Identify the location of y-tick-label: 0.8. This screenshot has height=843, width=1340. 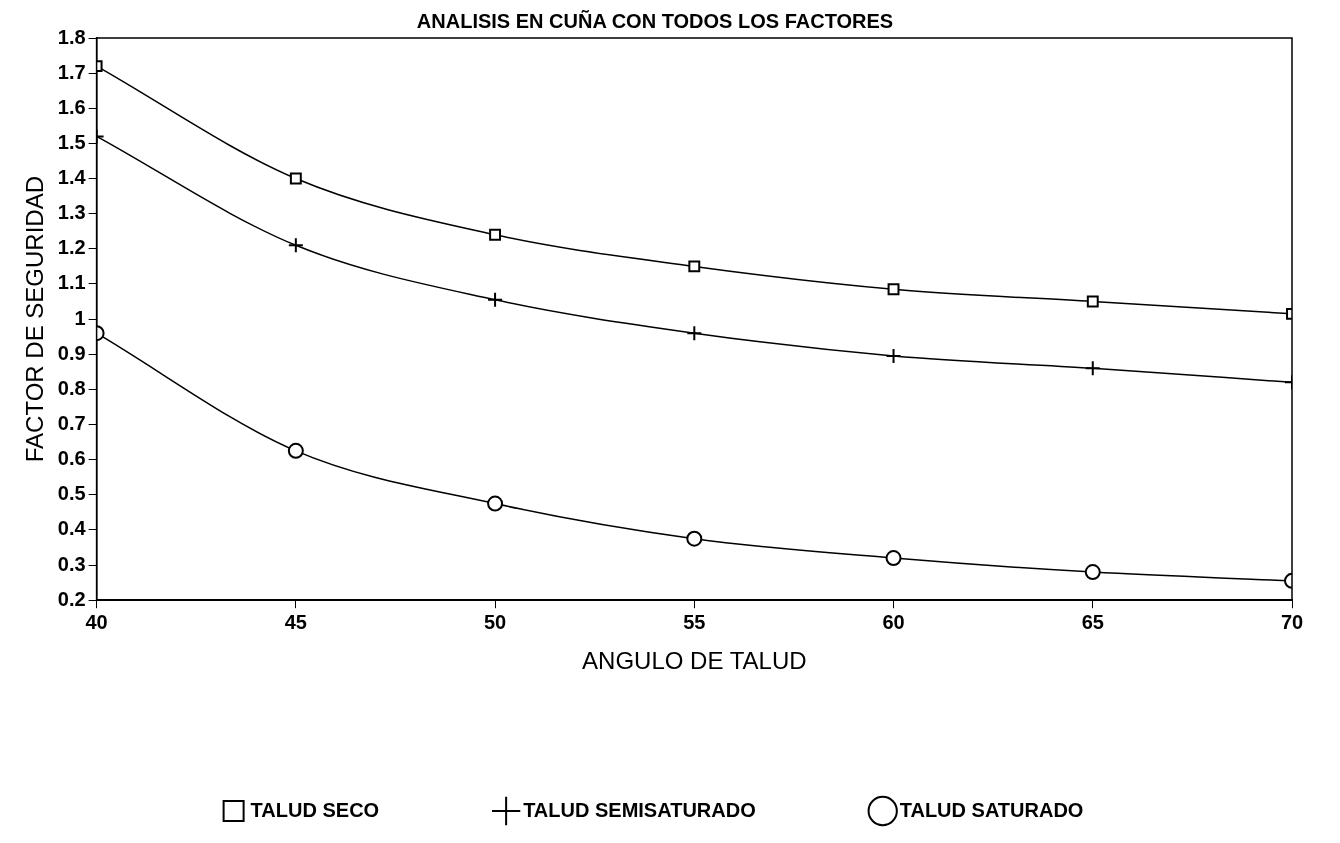
(71, 387).